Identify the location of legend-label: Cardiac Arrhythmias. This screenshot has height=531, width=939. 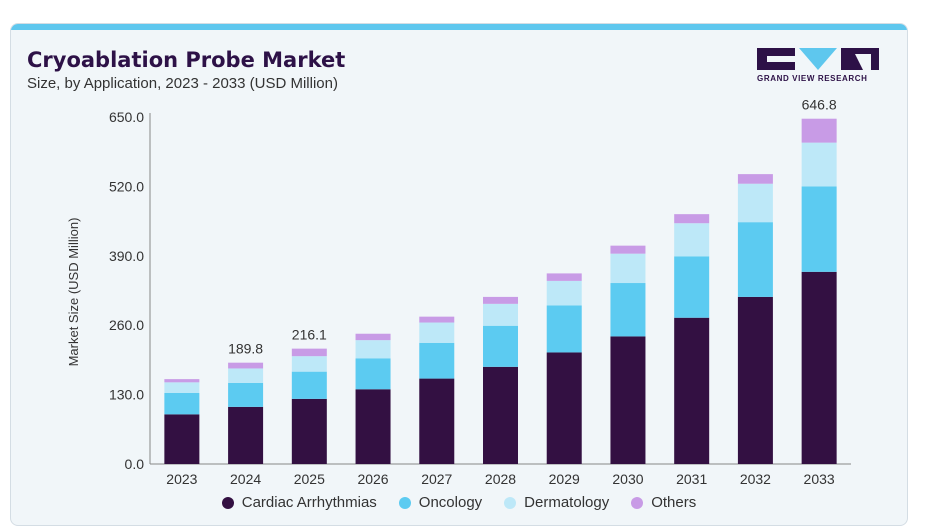
(309, 502).